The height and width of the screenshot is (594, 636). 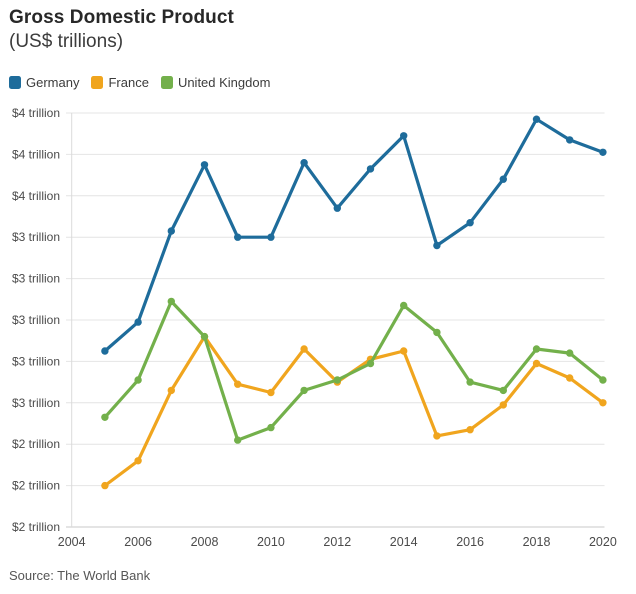 What do you see at coordinates (80, 575) in the screenshot?
I see `source-note: Source: The World Bank` at bounding box center [80, 575].